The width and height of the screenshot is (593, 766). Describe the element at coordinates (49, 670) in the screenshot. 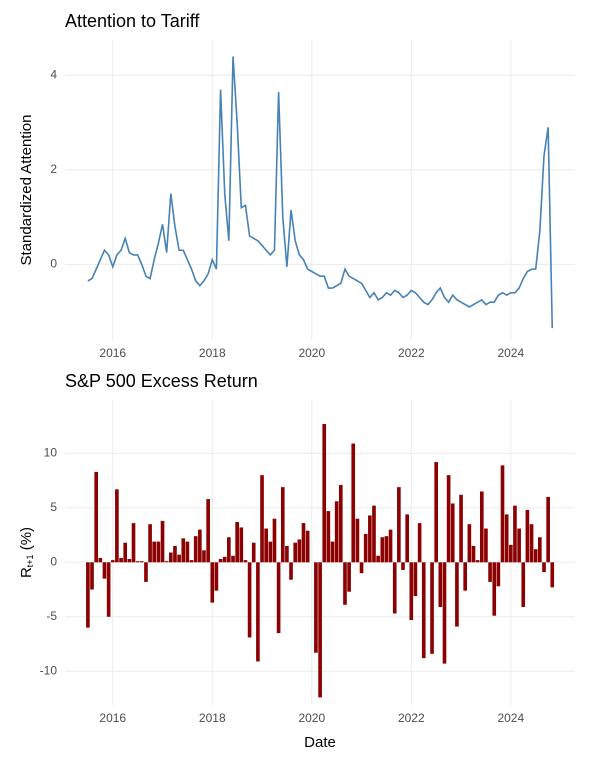

I see `y-tick-label: -10` at that location.